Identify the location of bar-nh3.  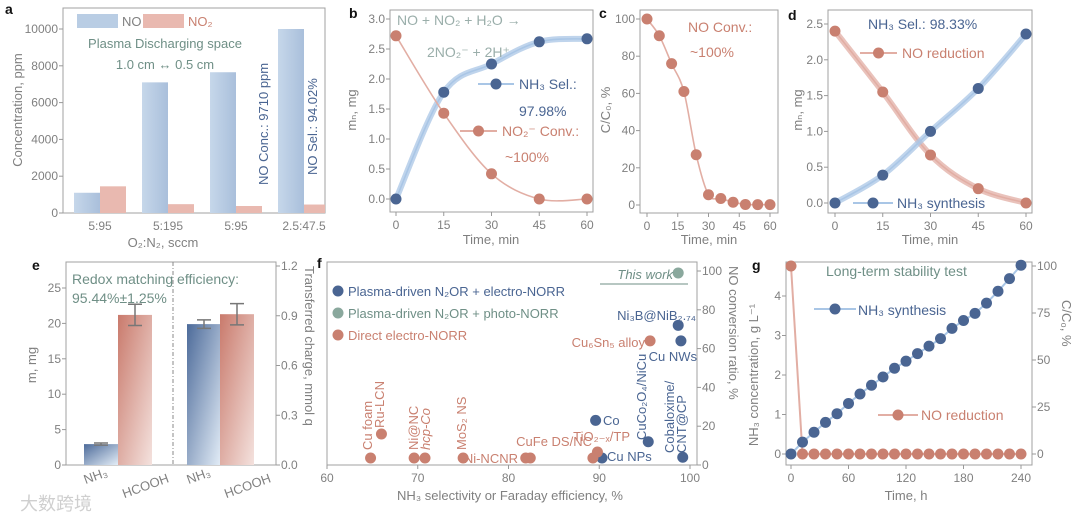
(101, 454).